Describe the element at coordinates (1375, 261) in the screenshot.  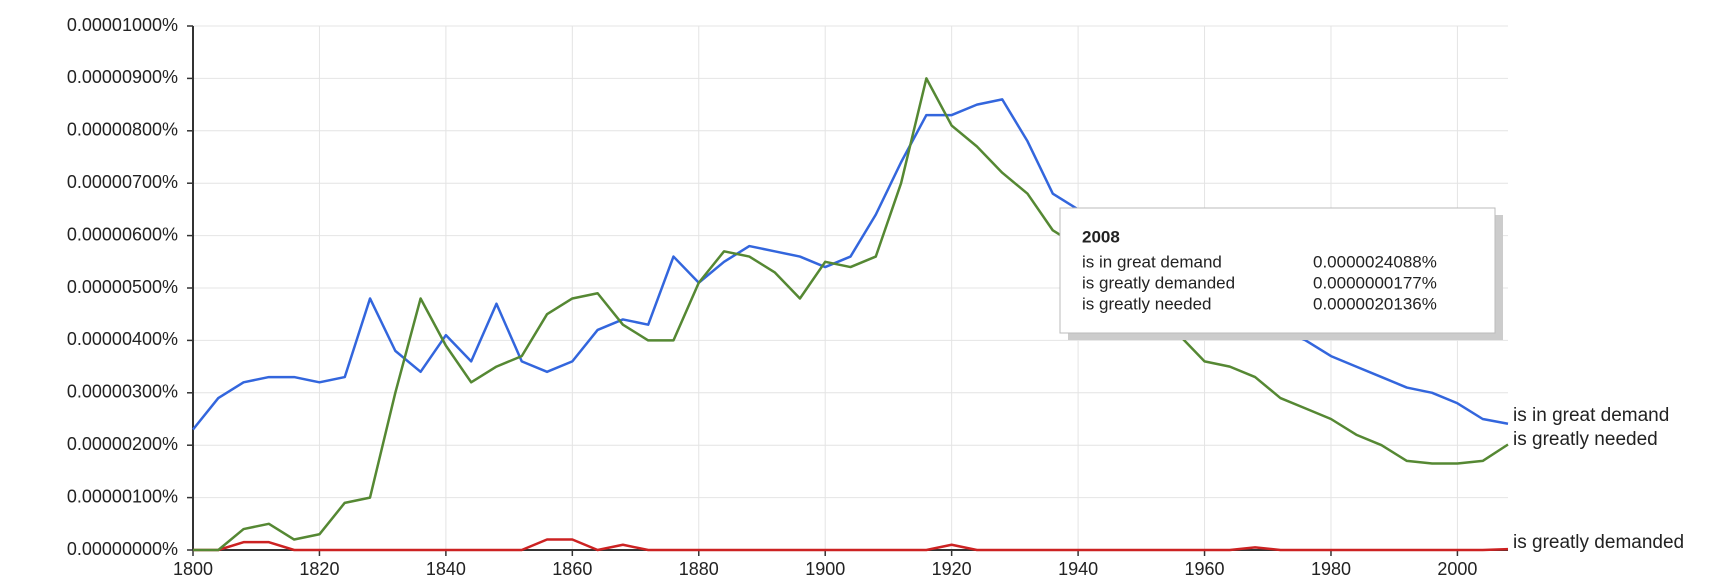
I see `tooltip-value: 0.0000024088%` at that location.